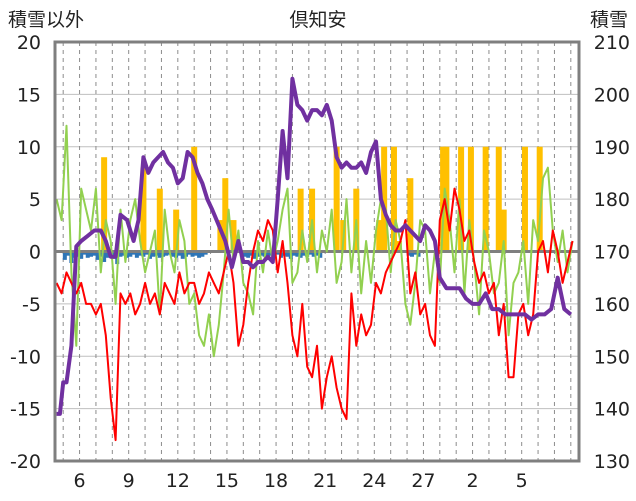  What do you see at coordinates (29, 148) in the screenshot?
I see `left-tick-label: 10` at bounding box center [29, 148].